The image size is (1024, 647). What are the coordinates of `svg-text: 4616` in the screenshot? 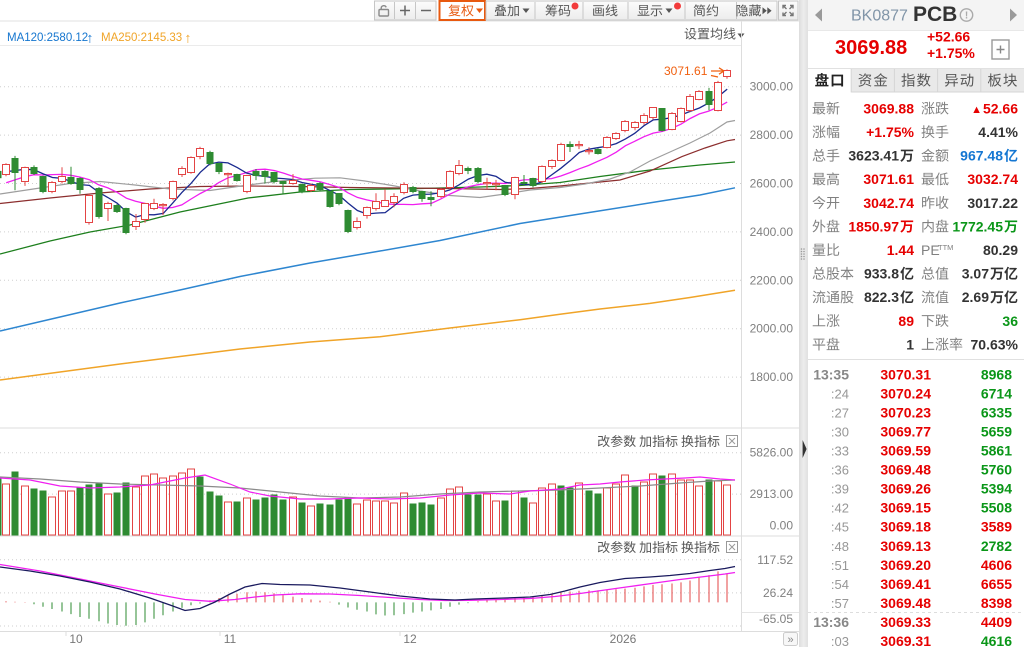 It's located at (996, 640).